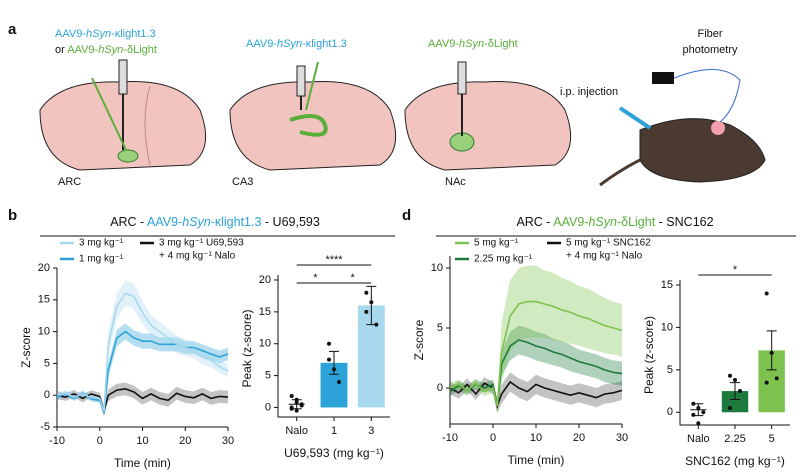 This screenshot has width=808, height=475. I want to click on y-tick-label: -5, so click(45, 427).